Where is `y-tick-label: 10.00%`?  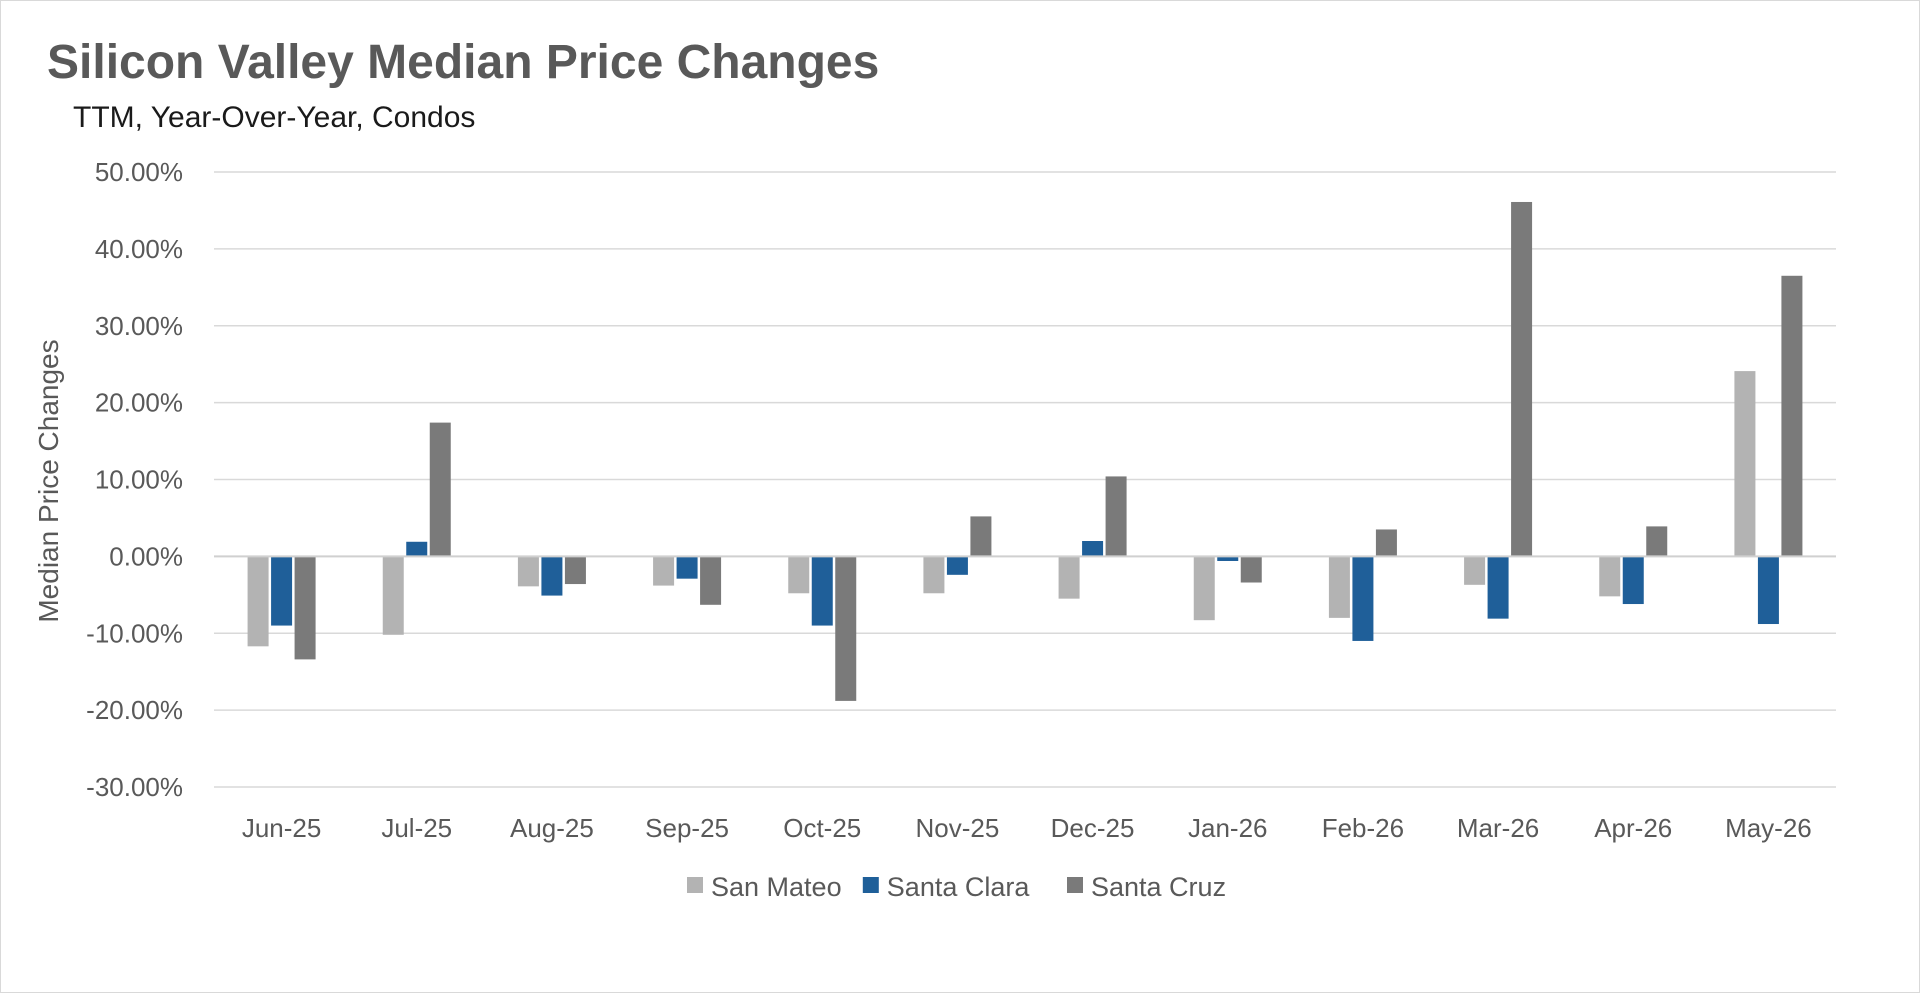
y-tick-label: 10.00% is located at coordinates (139, 480).